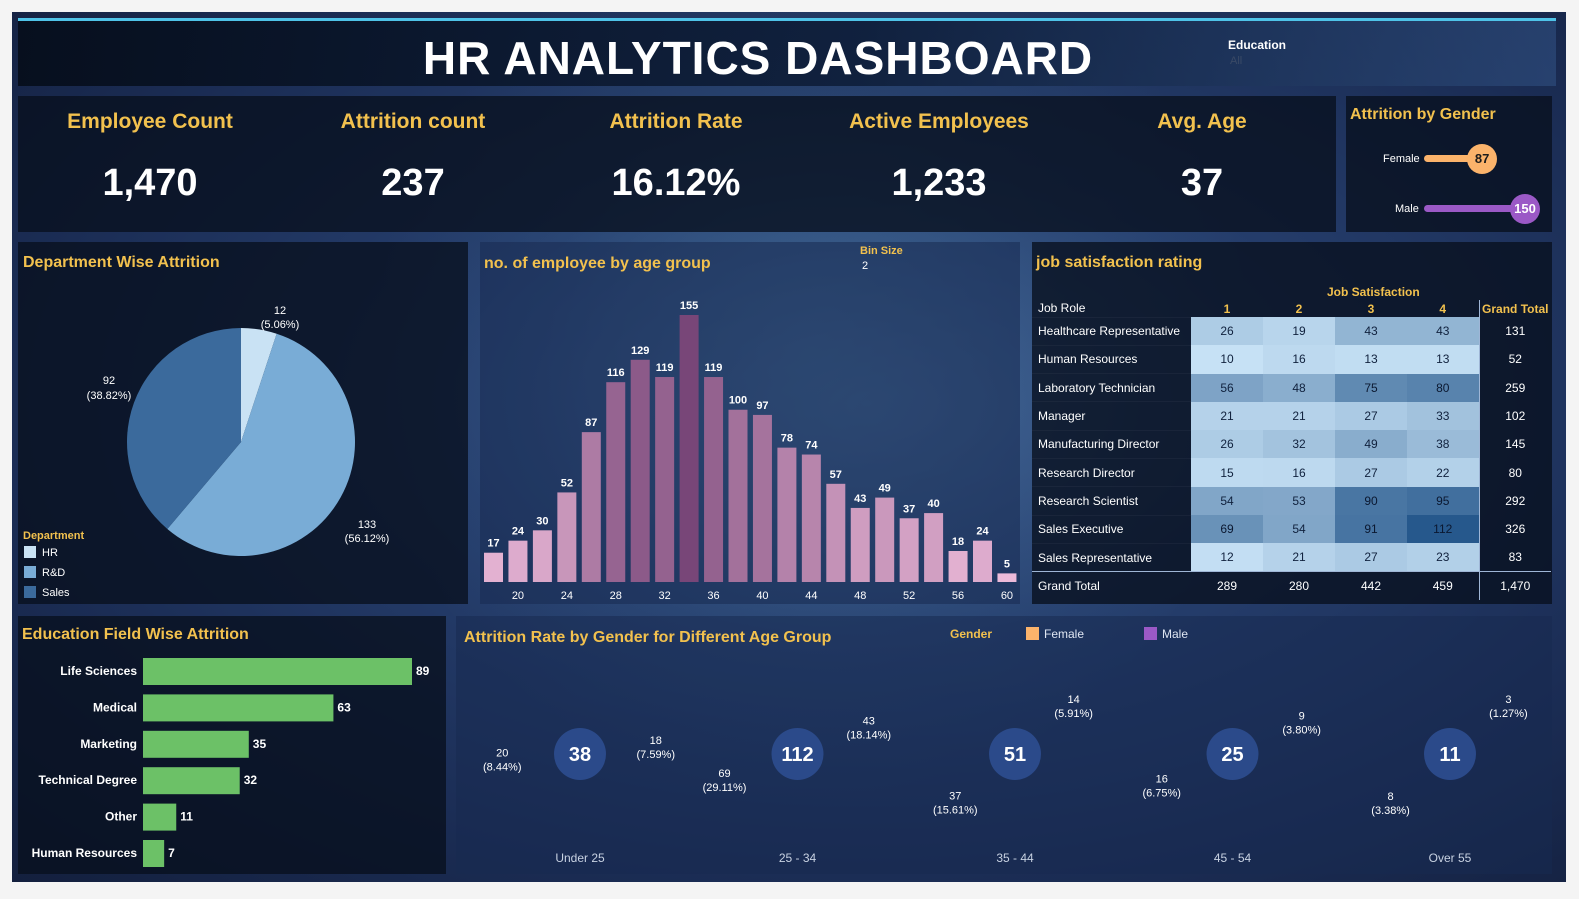  Describe the element at coordinates (150, 121) in the screenshot. I see `kpi-label: Employee Count` at that location.